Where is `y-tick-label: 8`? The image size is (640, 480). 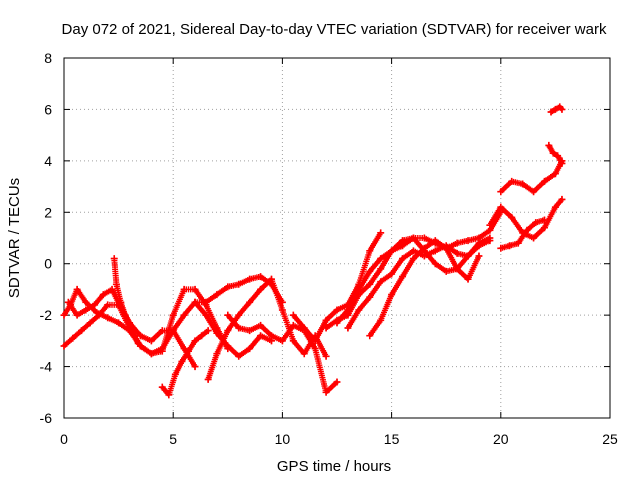 y-tick-label: 8 is located at coordinates (48, 58).